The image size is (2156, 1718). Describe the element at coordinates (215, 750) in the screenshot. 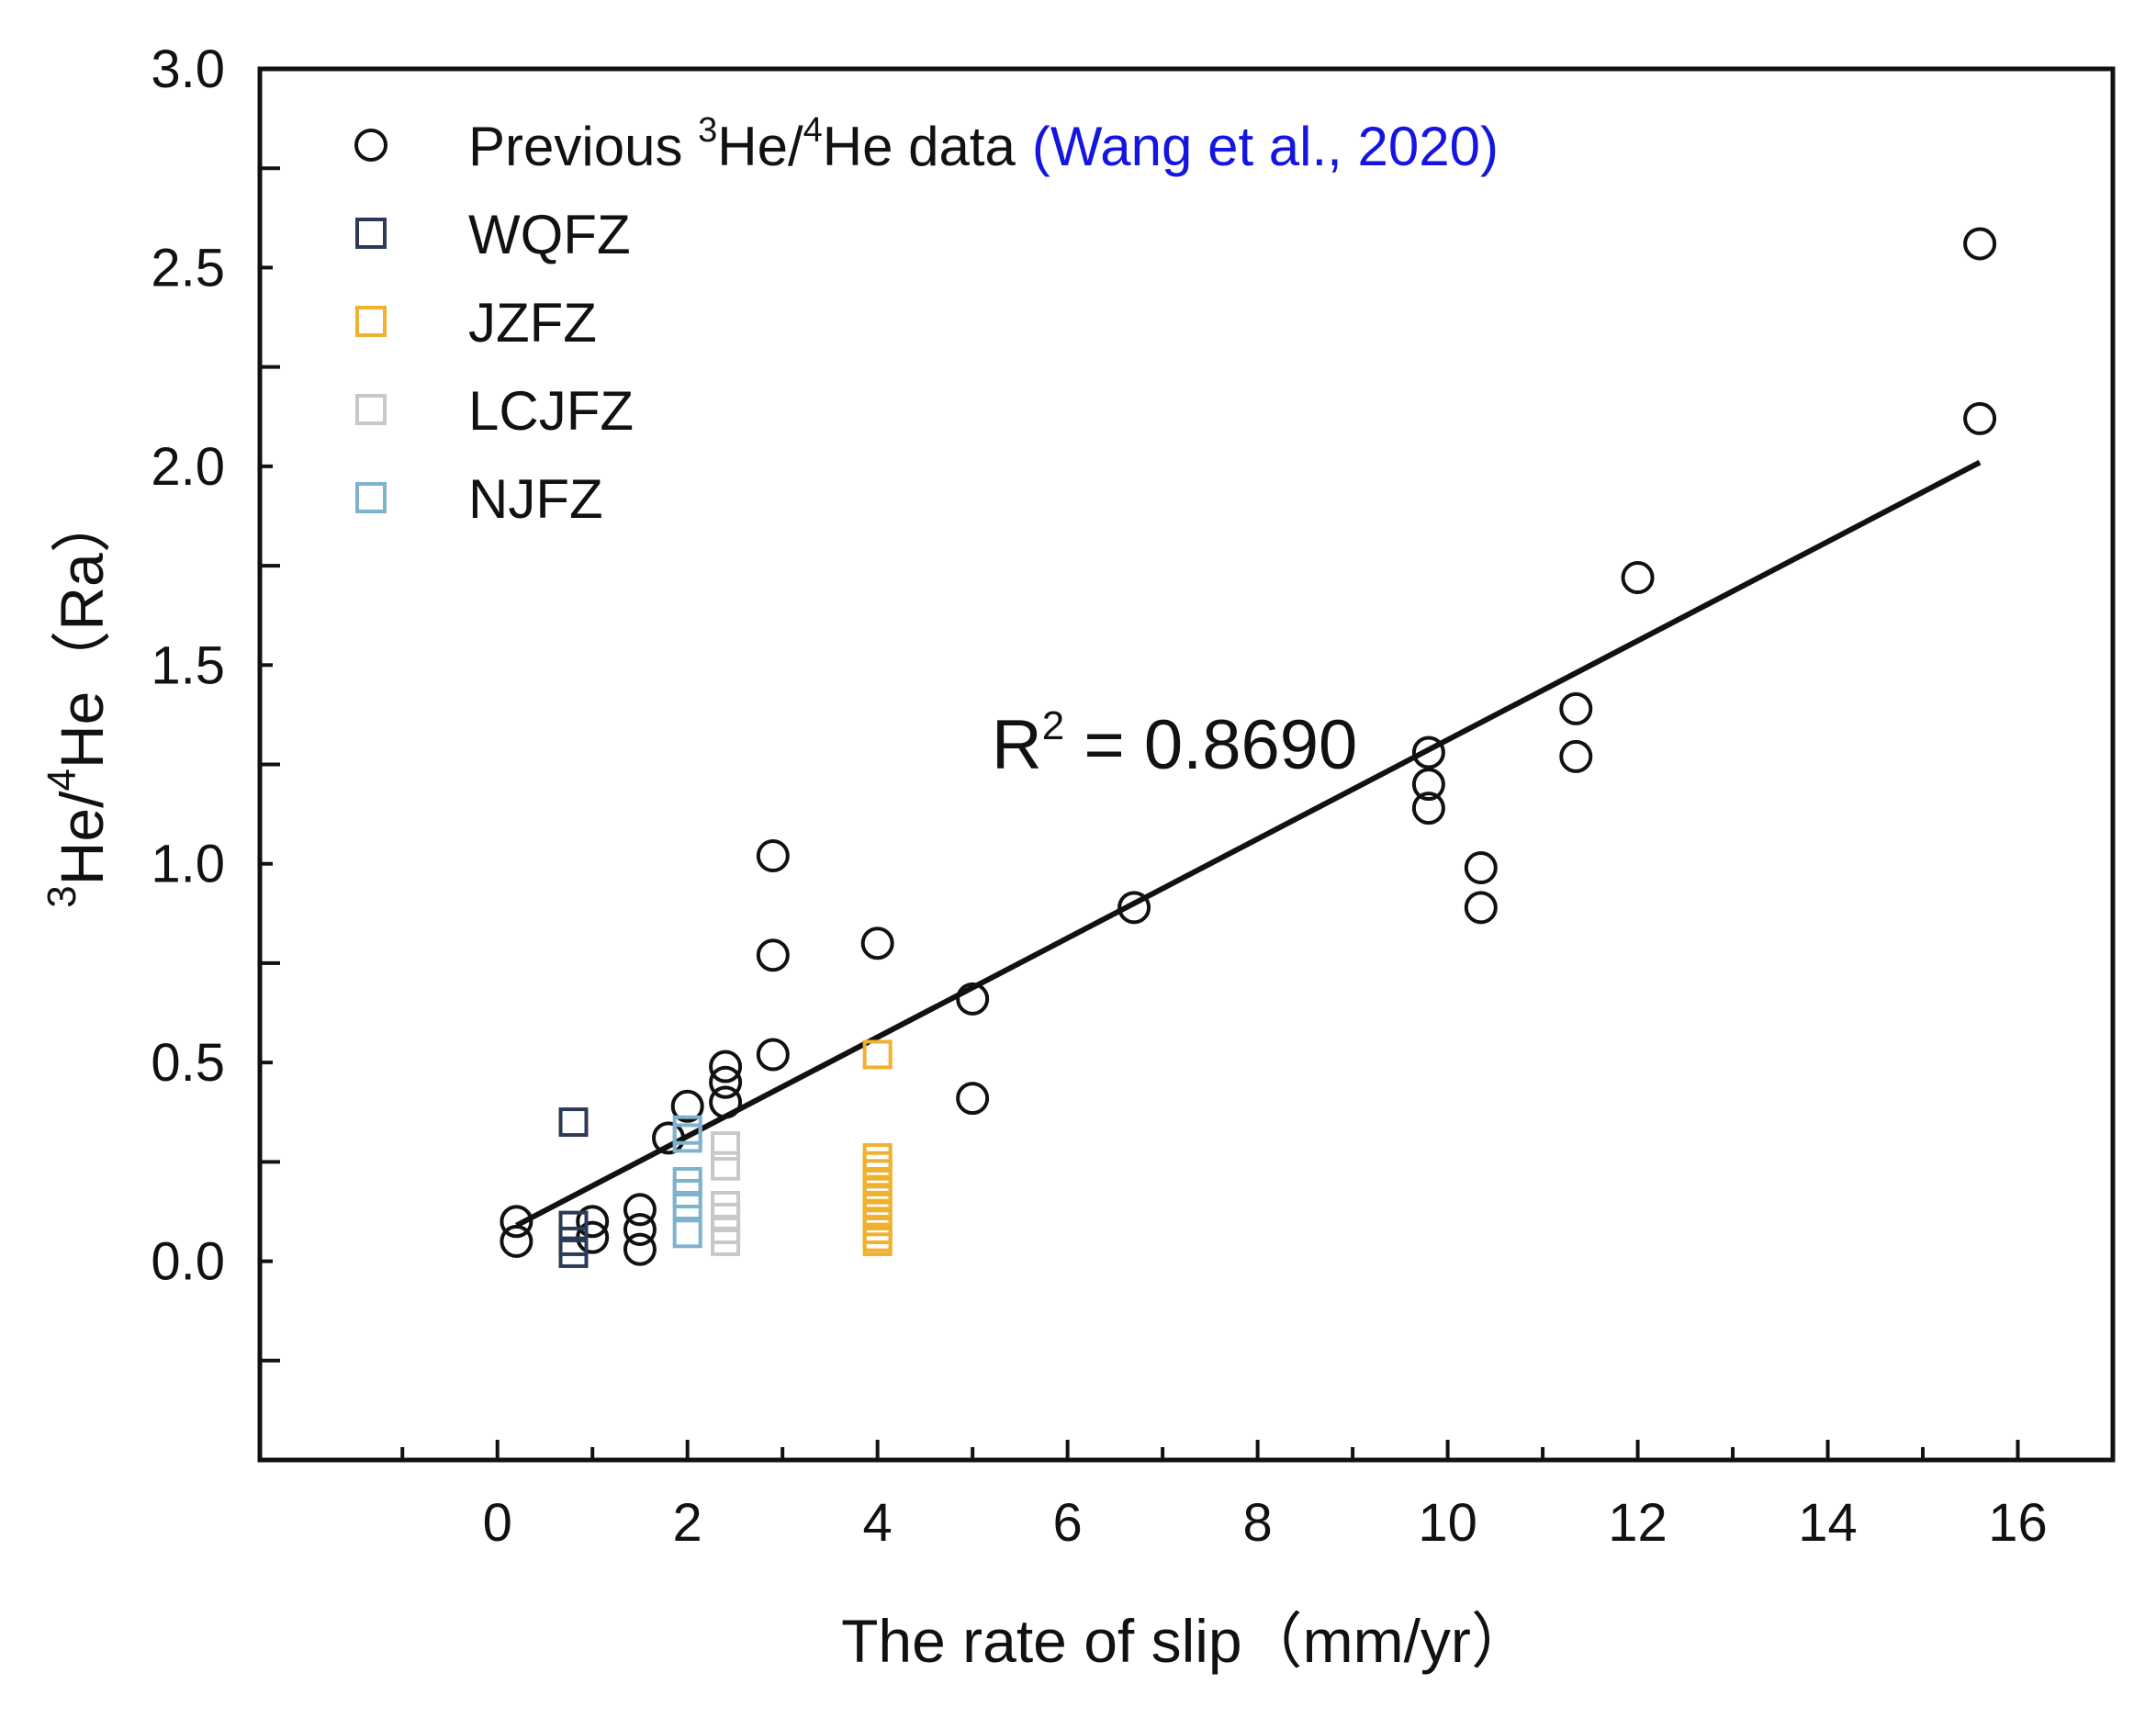

I see `y-axis: 0.0 0.5 1.0 1.5 2.0 2.5 3.0` at that location.